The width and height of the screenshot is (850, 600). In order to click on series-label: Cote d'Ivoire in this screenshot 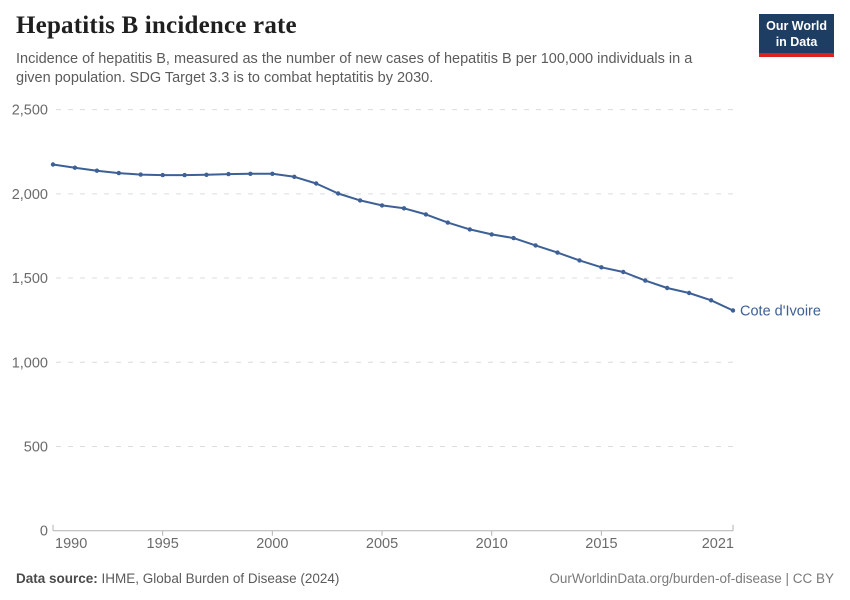, I will do `click(780, 312)`.